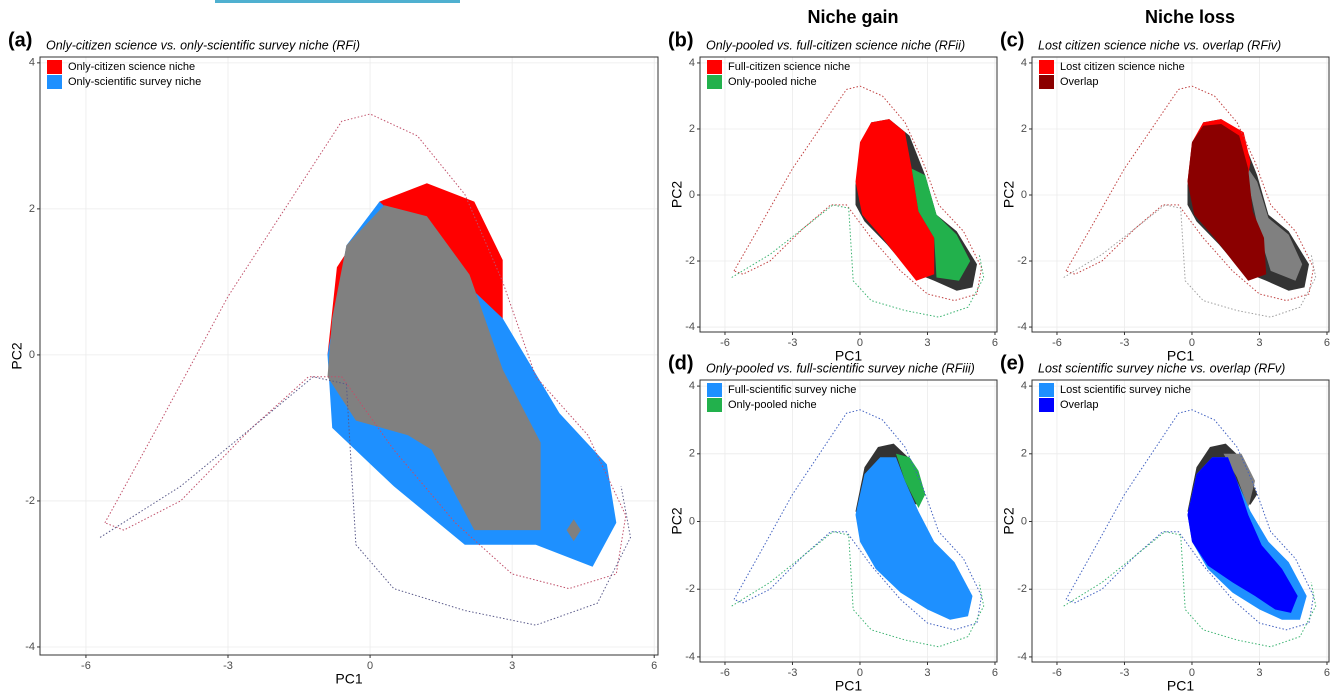  Describe the element at coordinates (681, 363) in the screenshot. I see `panel-label: (d)` at that location.